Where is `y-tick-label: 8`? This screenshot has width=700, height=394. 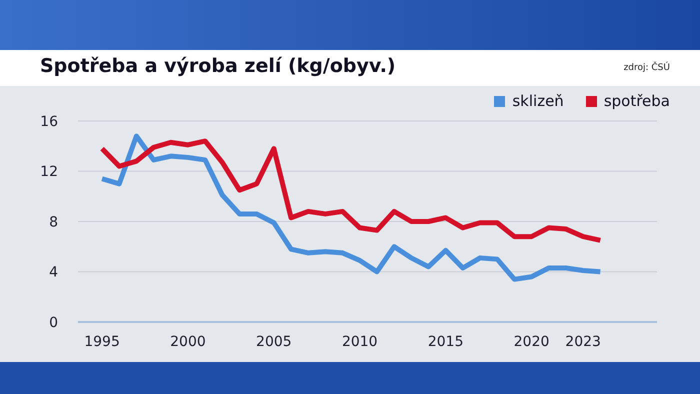
y-tick-label: 8 is located at coordinates (53, 222).